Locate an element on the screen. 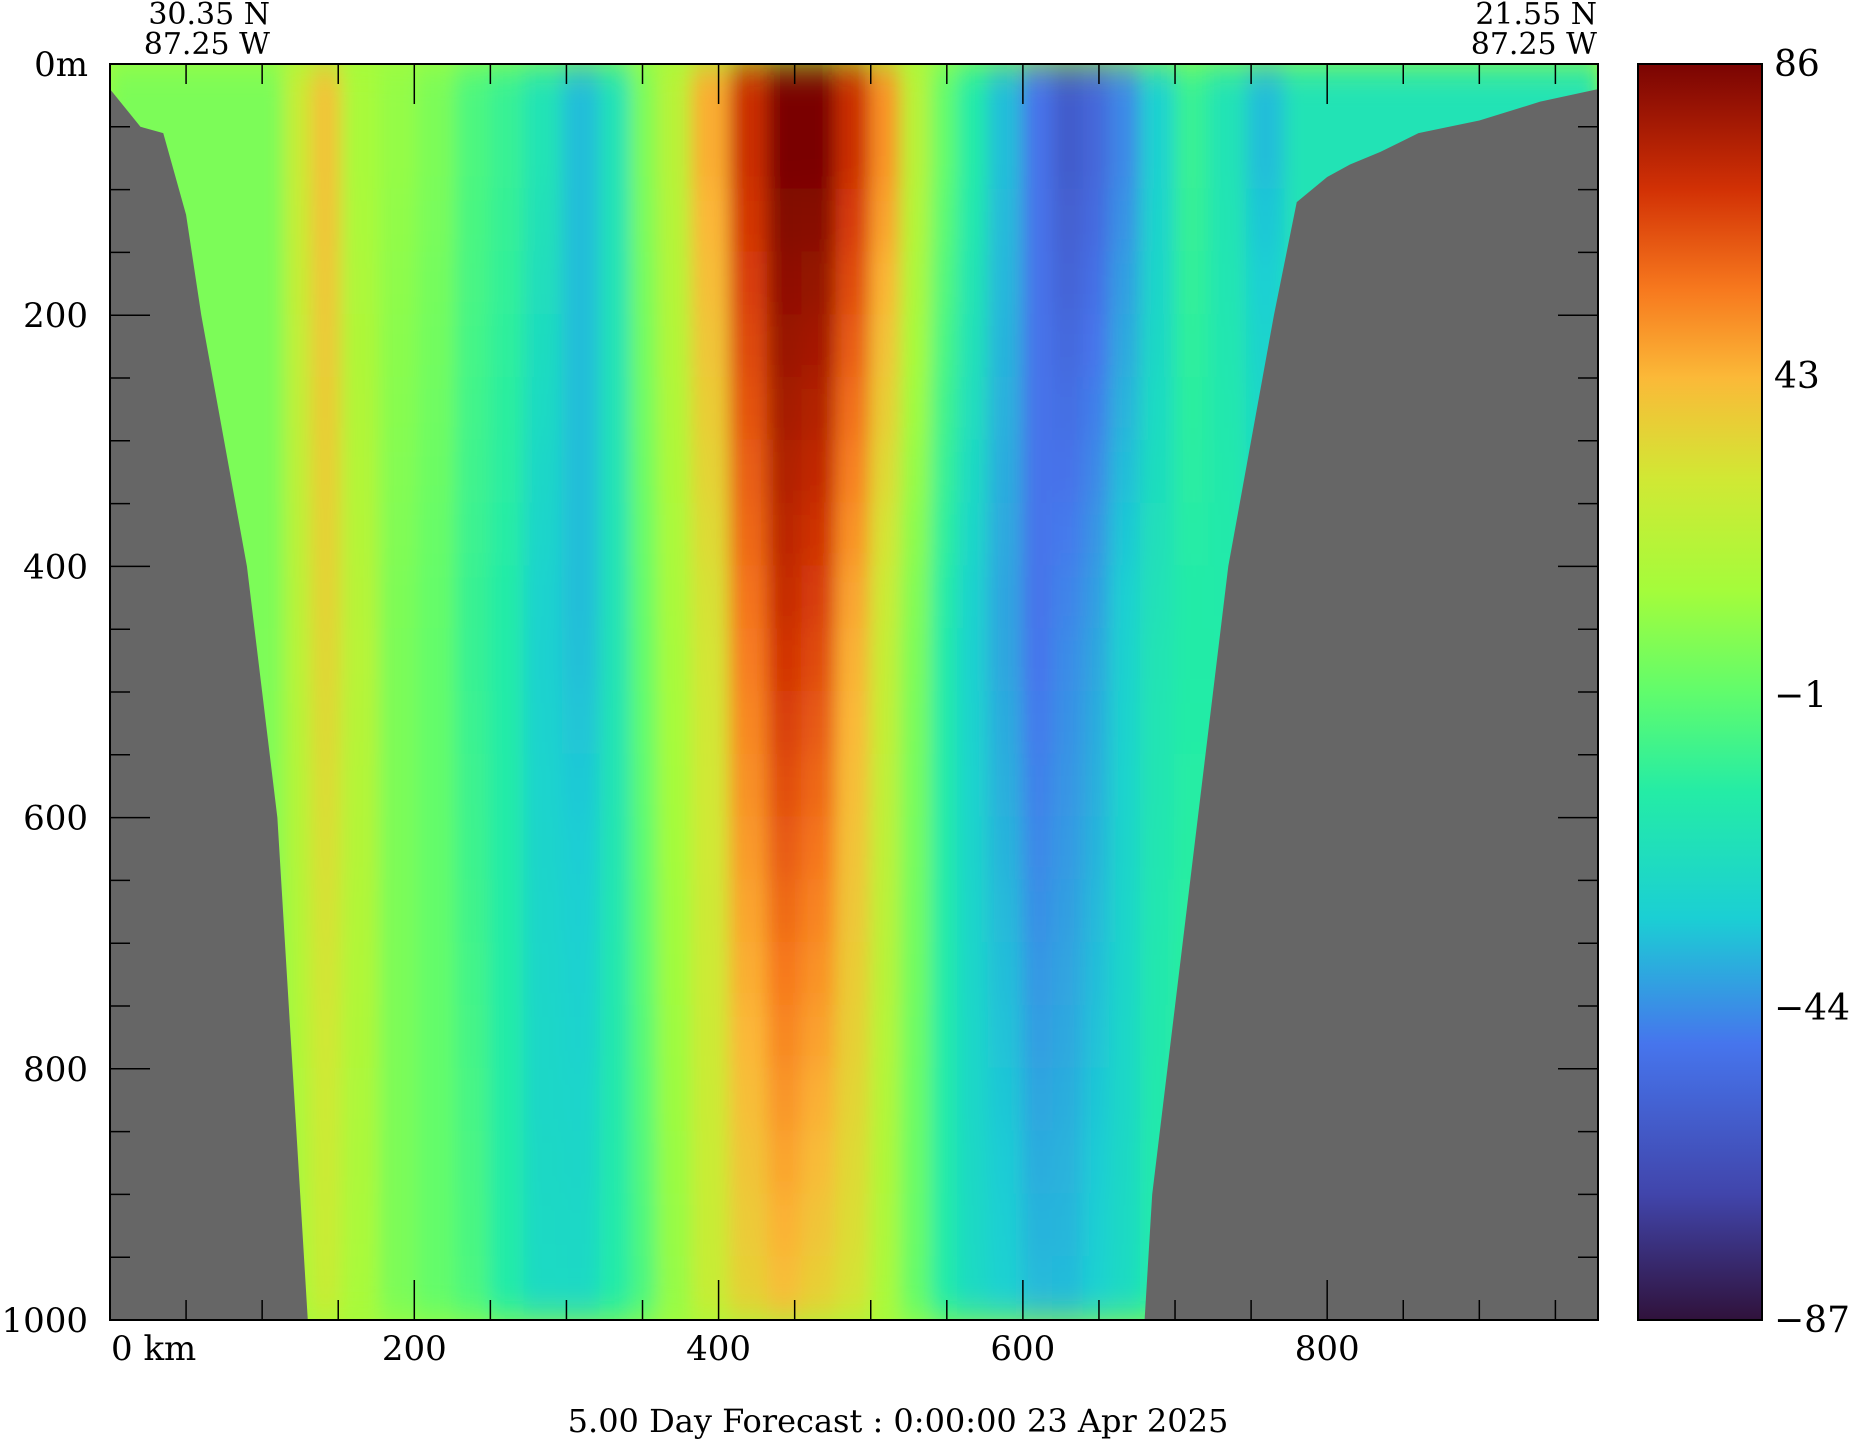  x-tick-label: 200 is located at coordinates (414, 1349).